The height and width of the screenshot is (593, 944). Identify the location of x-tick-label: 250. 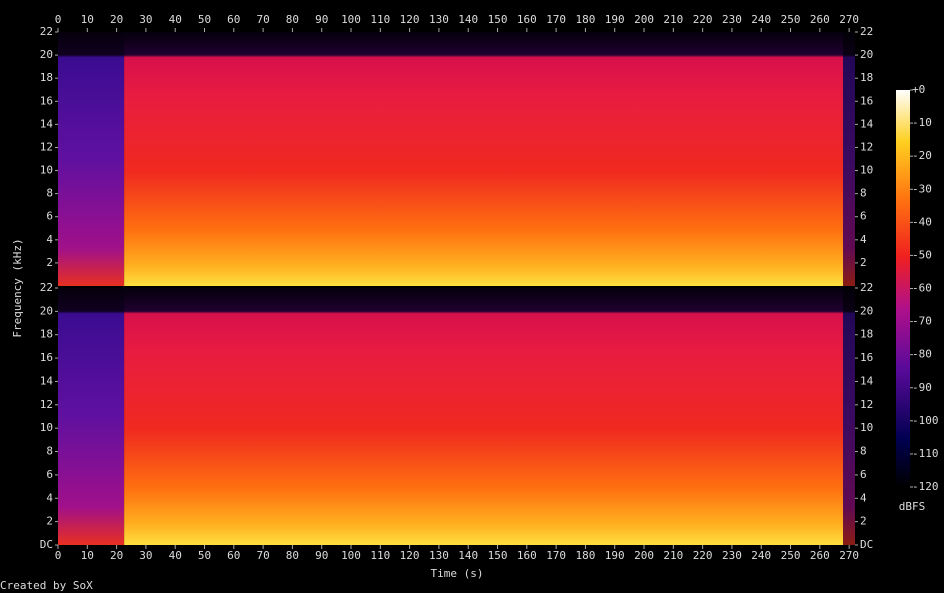
(791, 555).